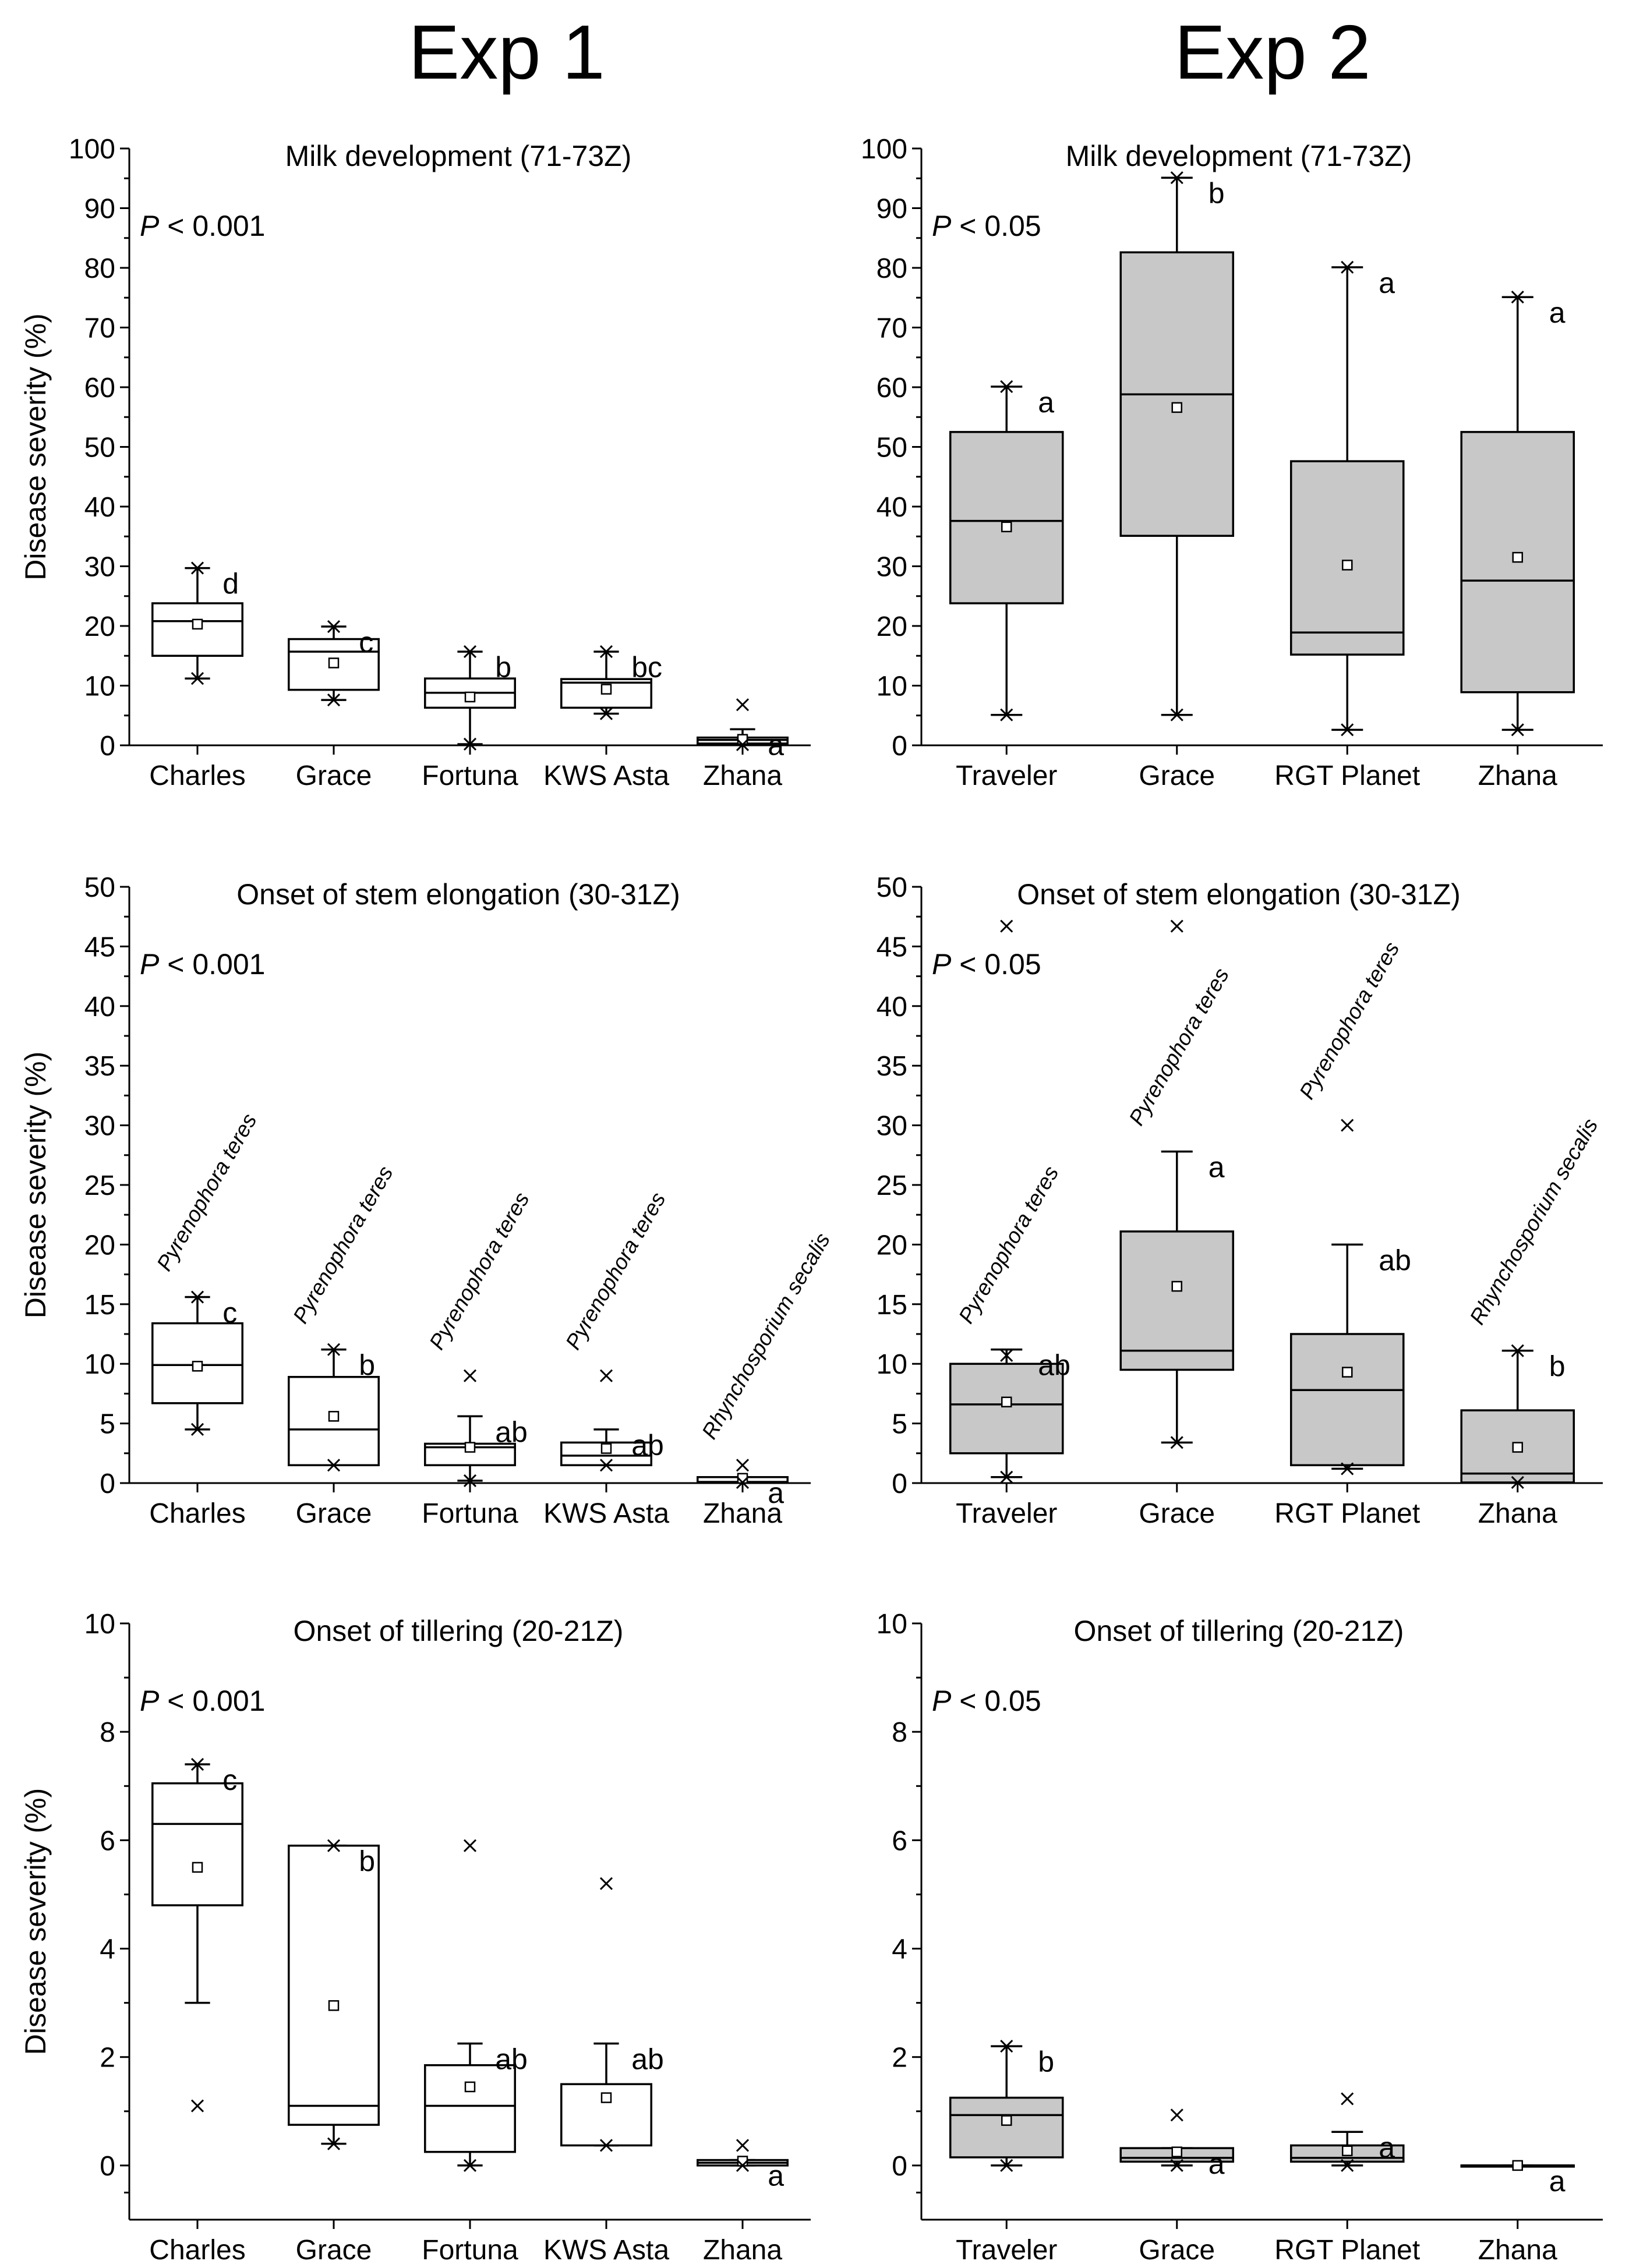 The width and height of the screenshot is (1629, 2268). I want to click on panel-title: Onset of tillering (20-21Z), so click(459, 1631).